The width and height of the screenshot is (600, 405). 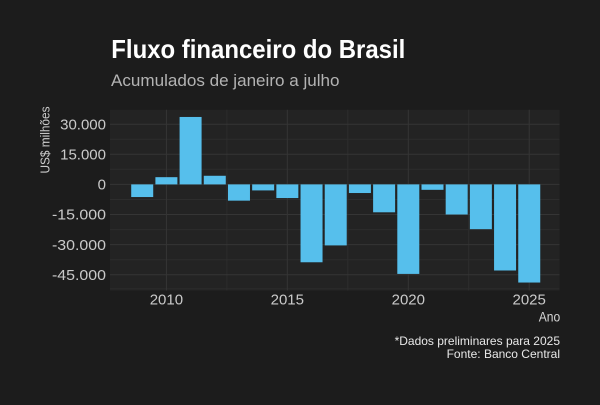 I want to click on svg-text: 0, so click(x=102, y=185).